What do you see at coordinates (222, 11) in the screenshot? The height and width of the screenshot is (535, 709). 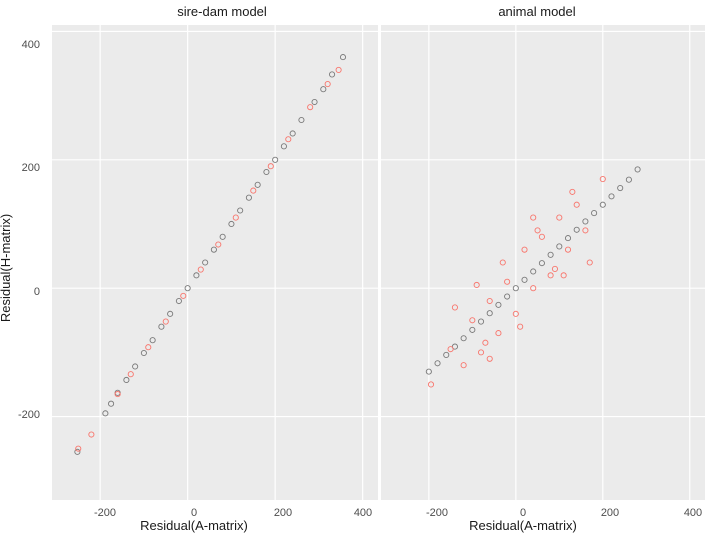 I see `panel-title-left: sire-dam model` at bounding box center [222, 11].